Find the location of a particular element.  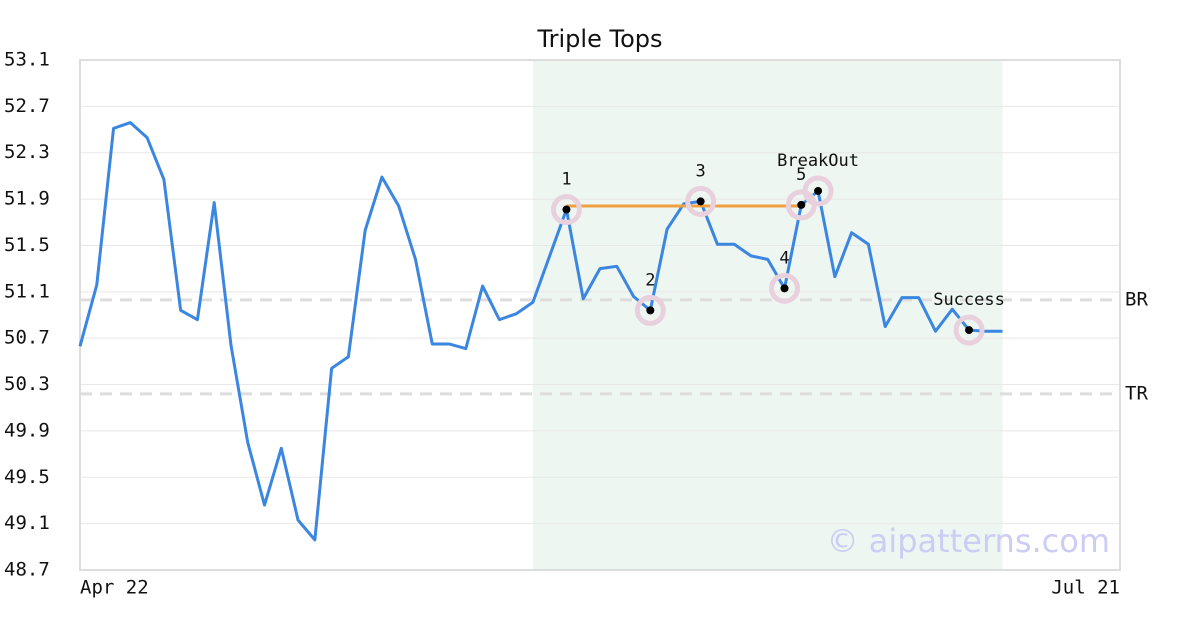

reference-label: TR is located at coordinates (1136, 393).